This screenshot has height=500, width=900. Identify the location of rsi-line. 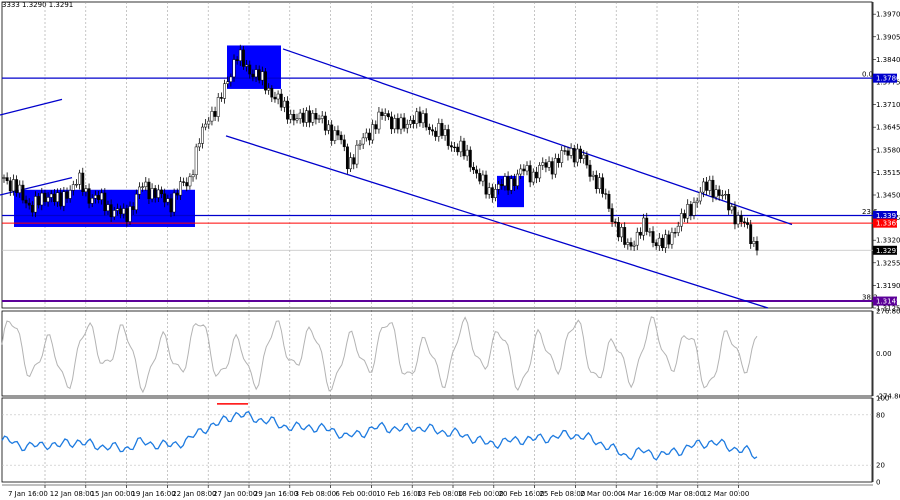
(379, 435).